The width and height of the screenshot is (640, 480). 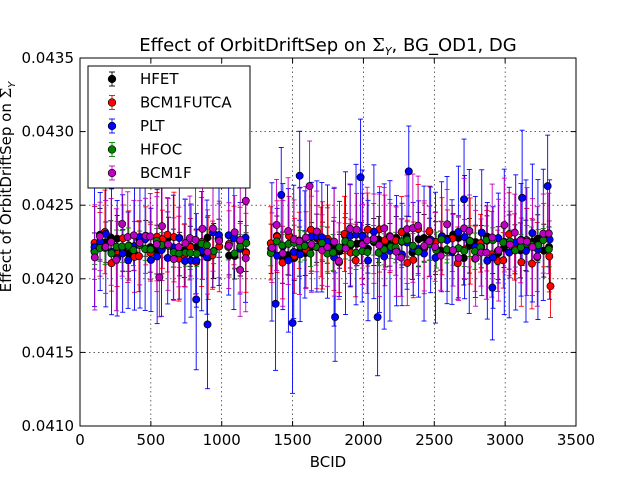 What do you see at coordinates (328, 462) in the screenshot?
I see `x-axis-label: BCID` at bounding box center [328, 462].